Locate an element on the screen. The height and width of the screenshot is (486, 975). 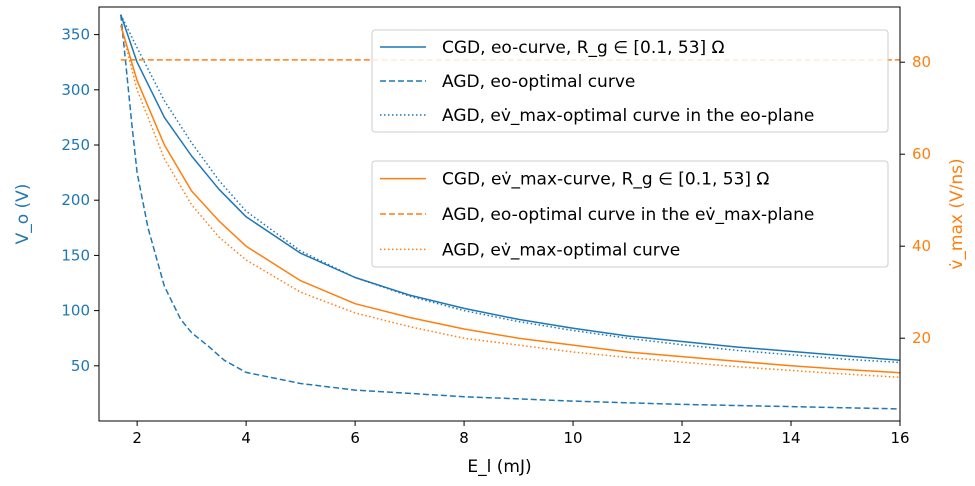
right-y-tick-label: 80 is located at coordinates (921, 62).